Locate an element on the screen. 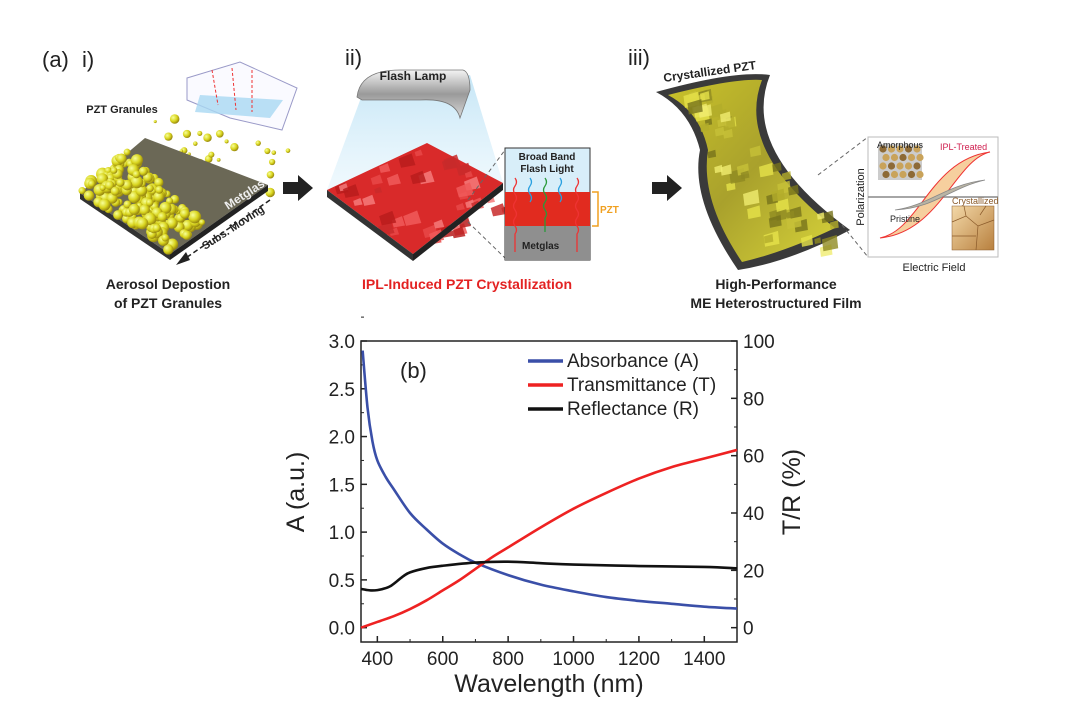 Image resolution: width=1077 pixels, height=715 pixels. y-tick-label: 2.5 is located at coordinates (342, 390).